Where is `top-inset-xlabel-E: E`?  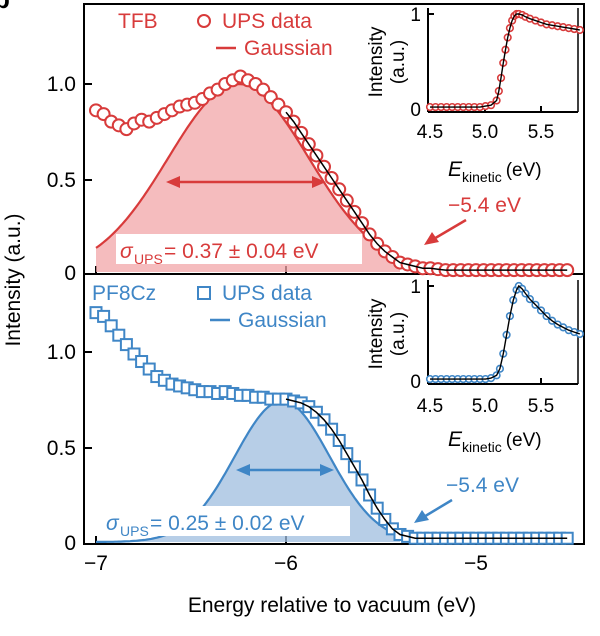 top-inset-xlabel-E: E is located at coordinates (455, 169).